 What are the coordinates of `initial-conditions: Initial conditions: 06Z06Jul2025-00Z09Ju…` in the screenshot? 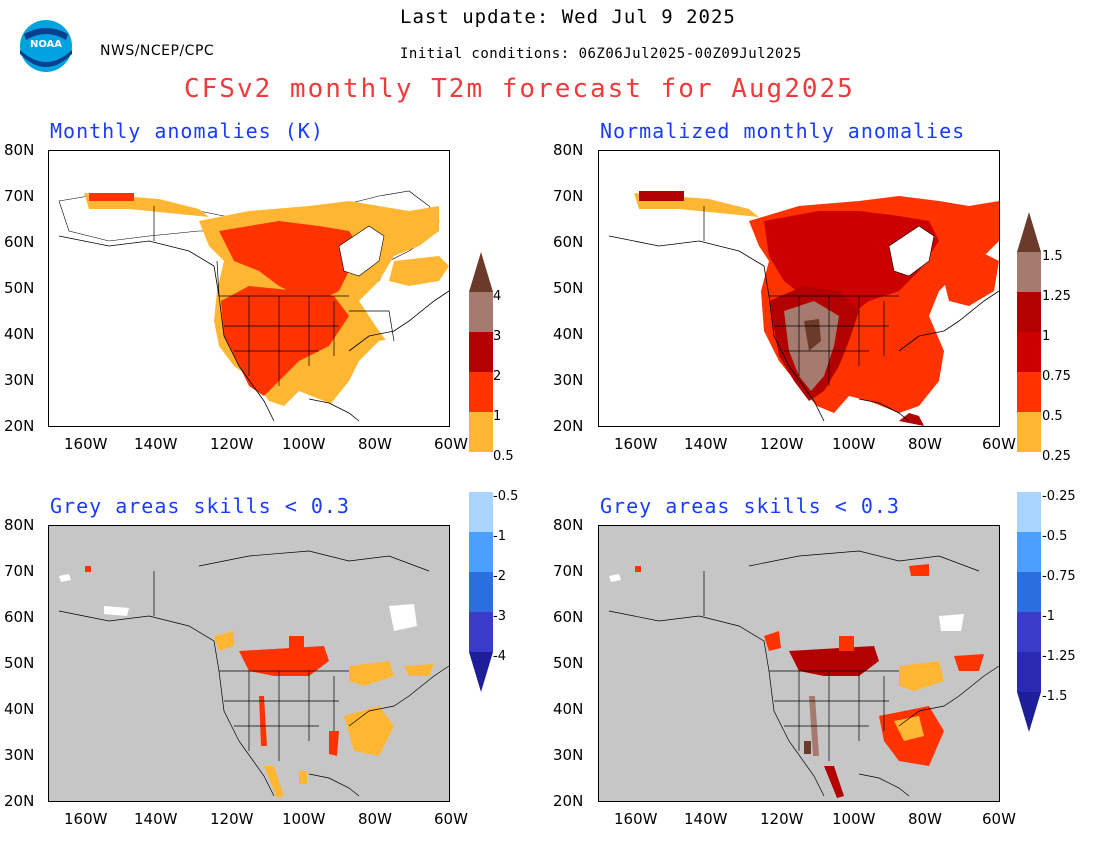 It's located at (601, 54).